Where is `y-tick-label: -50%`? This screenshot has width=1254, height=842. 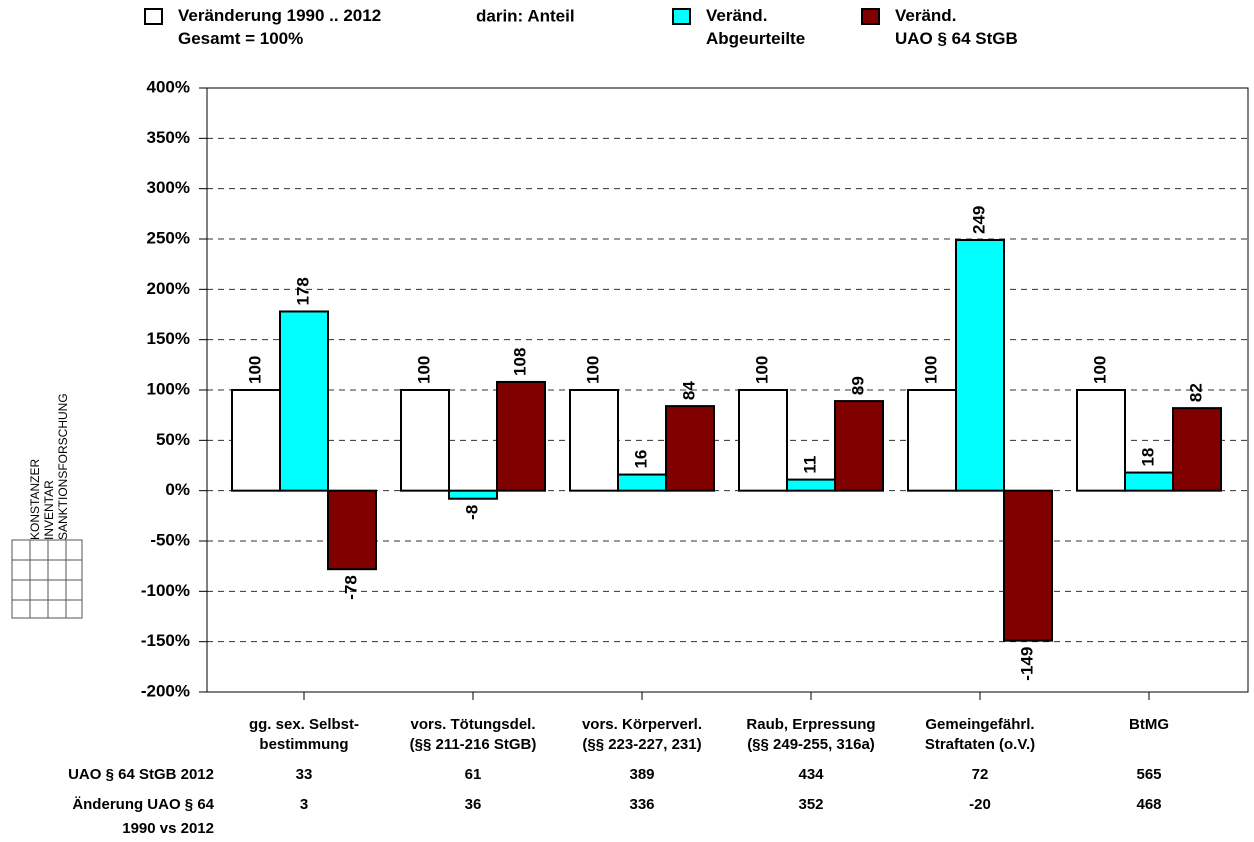
y-tick-label: -50% is located at coordinates (170, 539).